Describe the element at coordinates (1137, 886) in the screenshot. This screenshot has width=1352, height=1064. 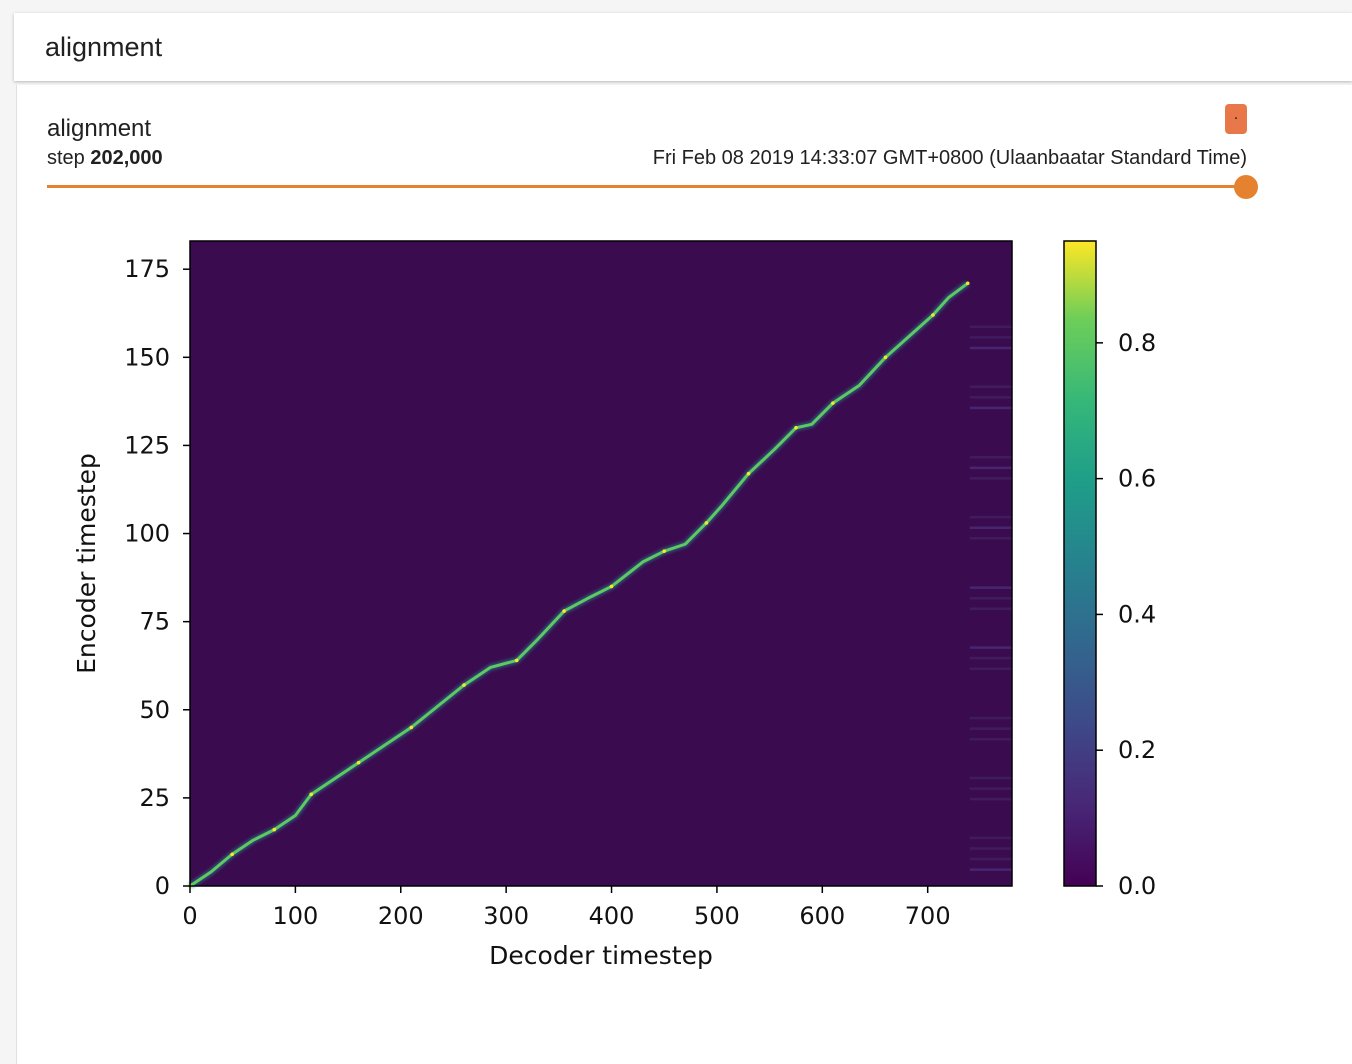
I see `colorbar-tick-label: 0.0` at that location.